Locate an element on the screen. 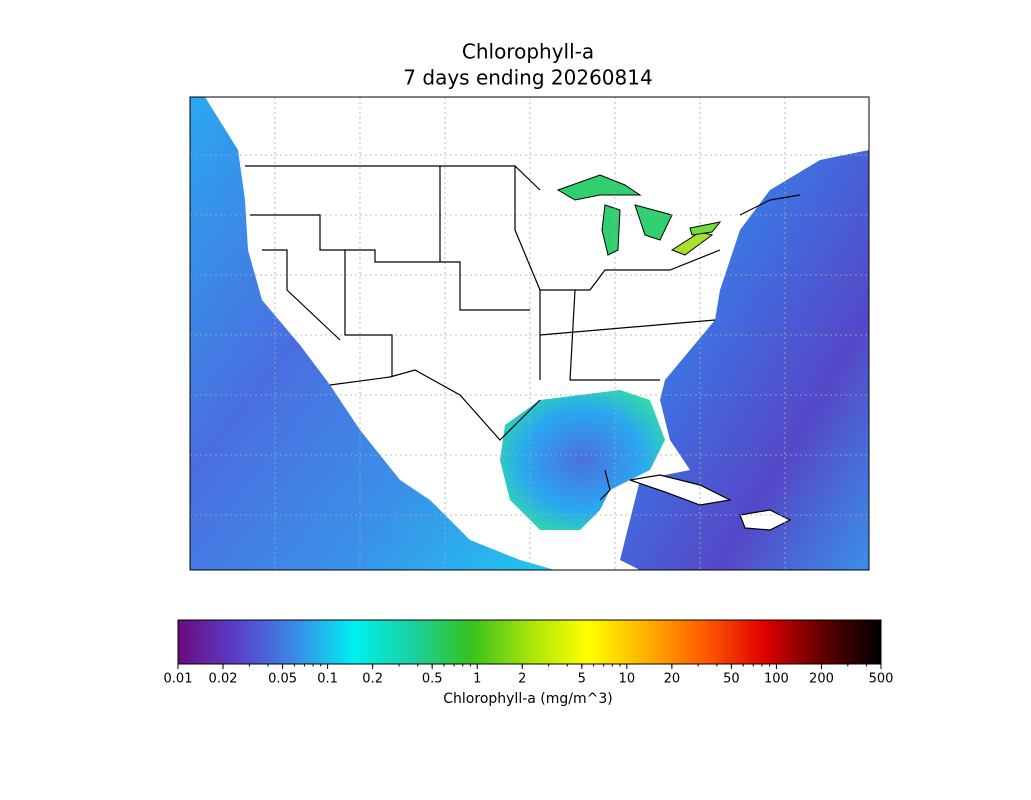 This screenshot has height=800, width=1031. map-title: Chlorophyll-a is located at coordinates (528, 52).